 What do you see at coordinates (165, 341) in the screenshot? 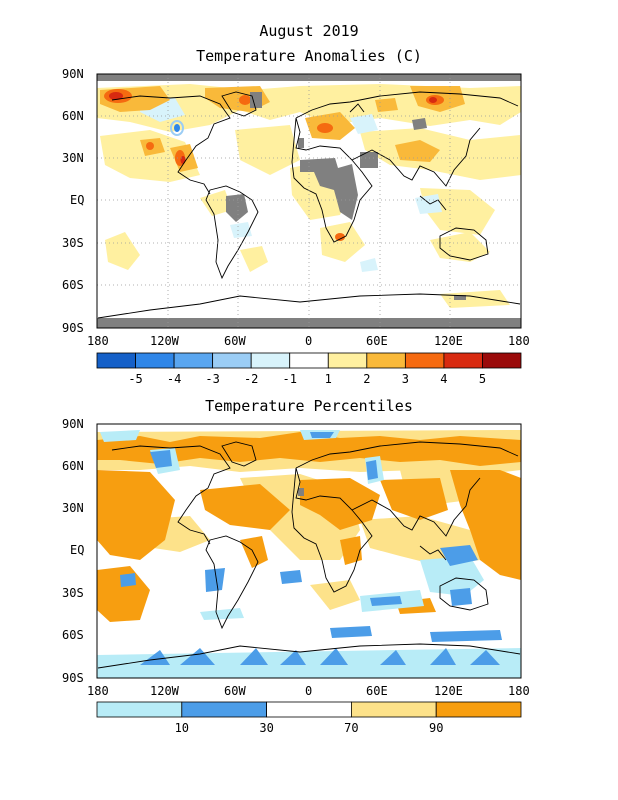
I see `lon-label-120w: 120W` at bounding box center [165, 341].